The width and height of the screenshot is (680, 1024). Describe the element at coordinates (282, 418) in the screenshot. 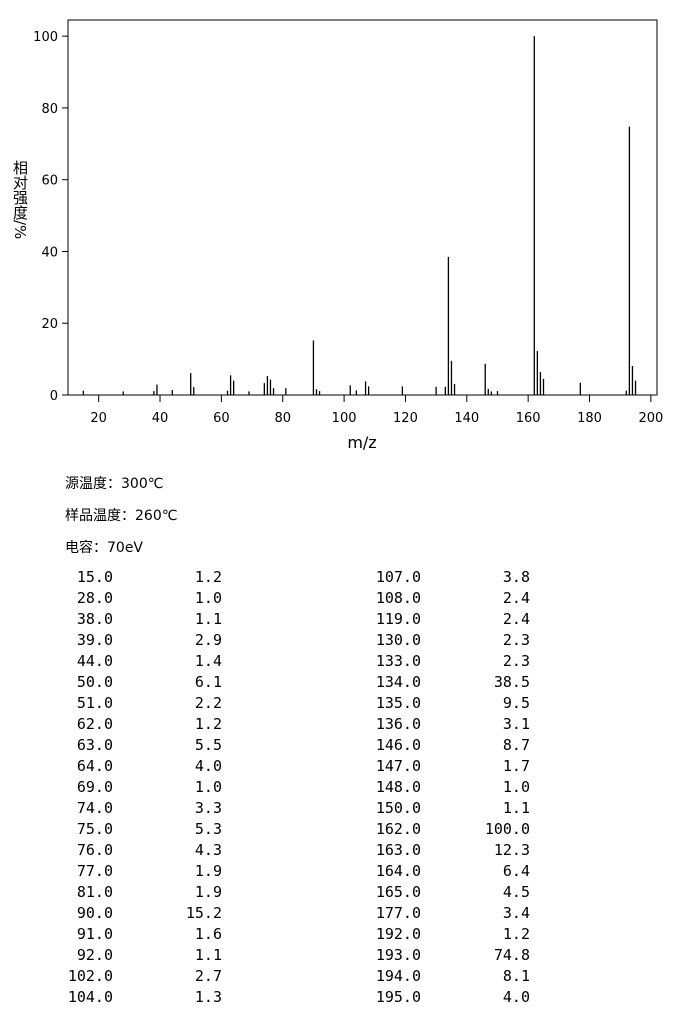

I see `x-tick-label: 80` at that location.